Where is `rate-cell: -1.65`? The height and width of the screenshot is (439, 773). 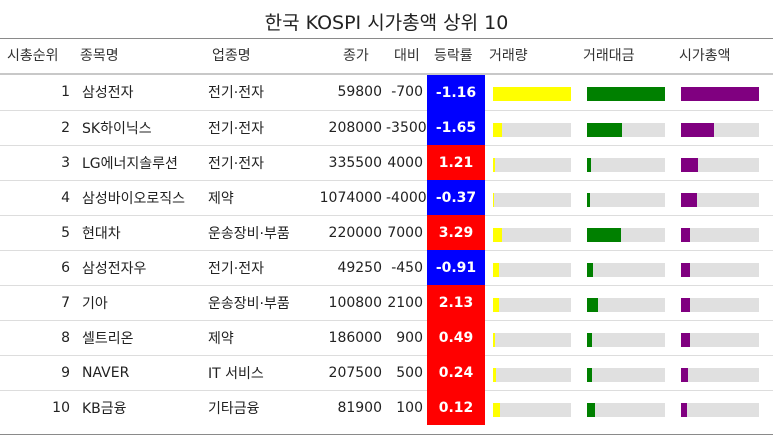 rate-cell: -1.65 is located at coordinates (456, 127).